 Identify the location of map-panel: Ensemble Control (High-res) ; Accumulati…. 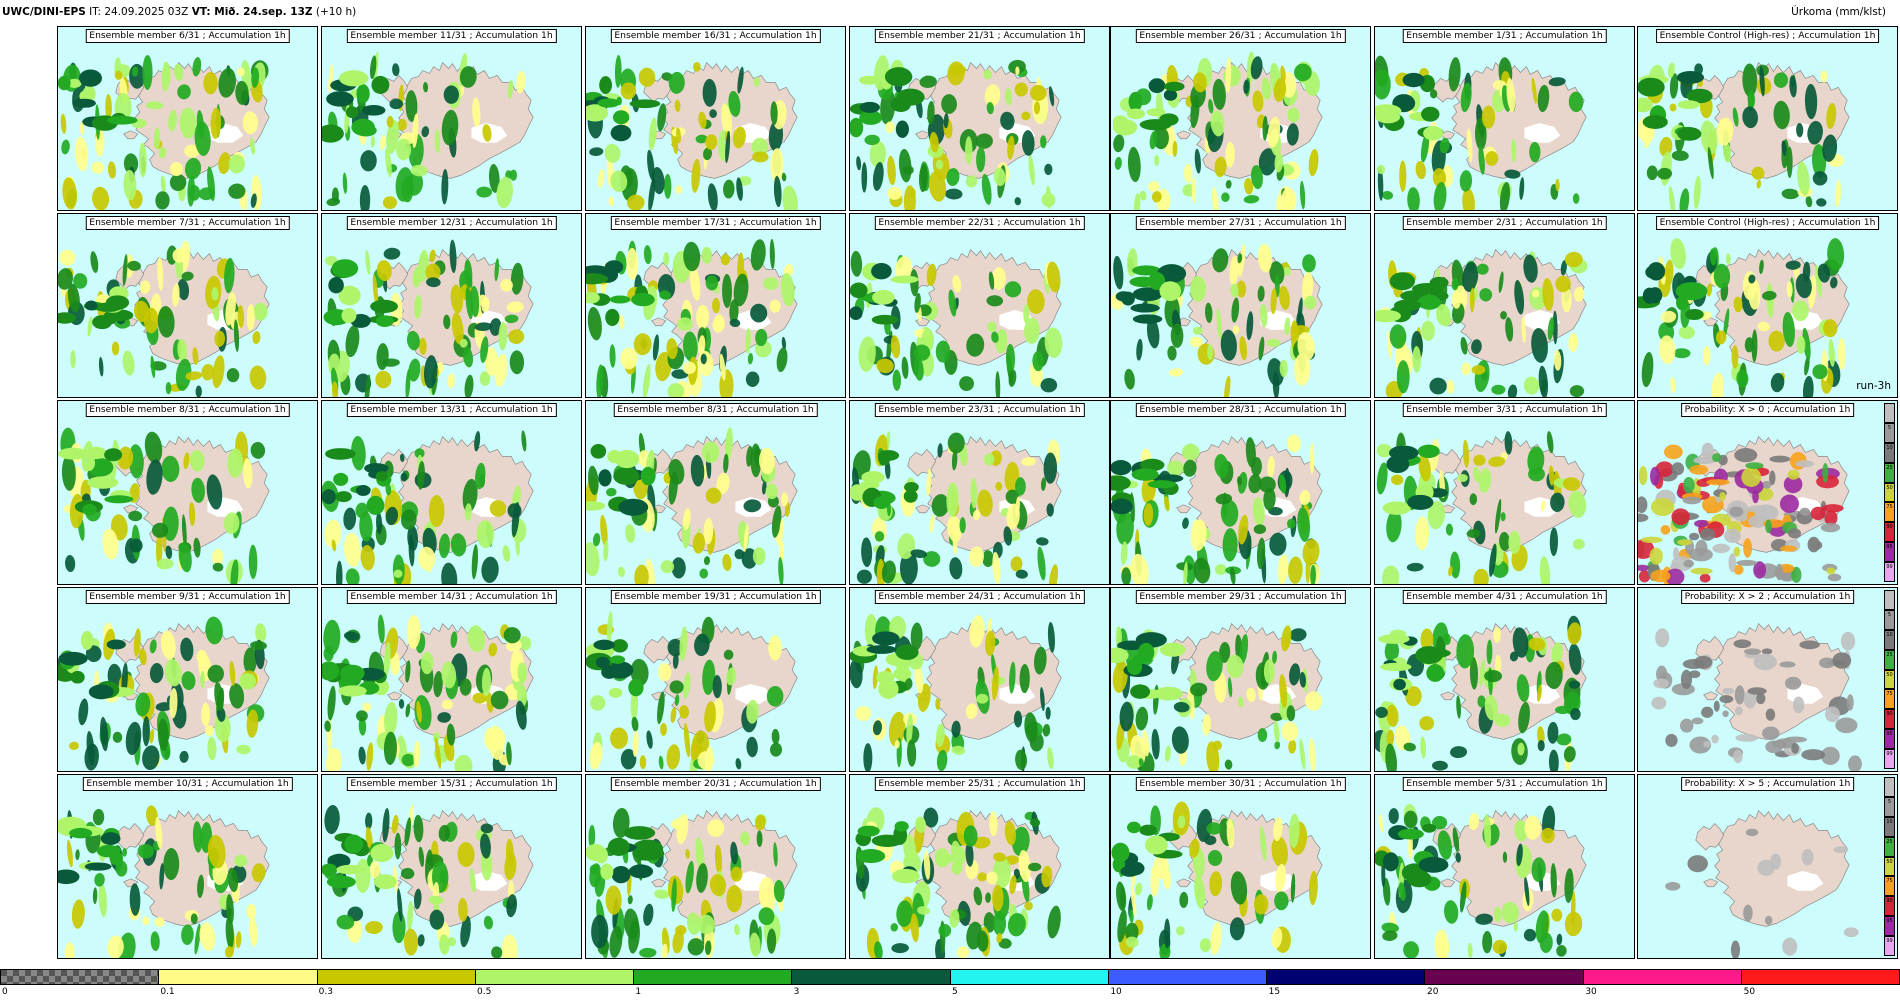
(1767, 118).